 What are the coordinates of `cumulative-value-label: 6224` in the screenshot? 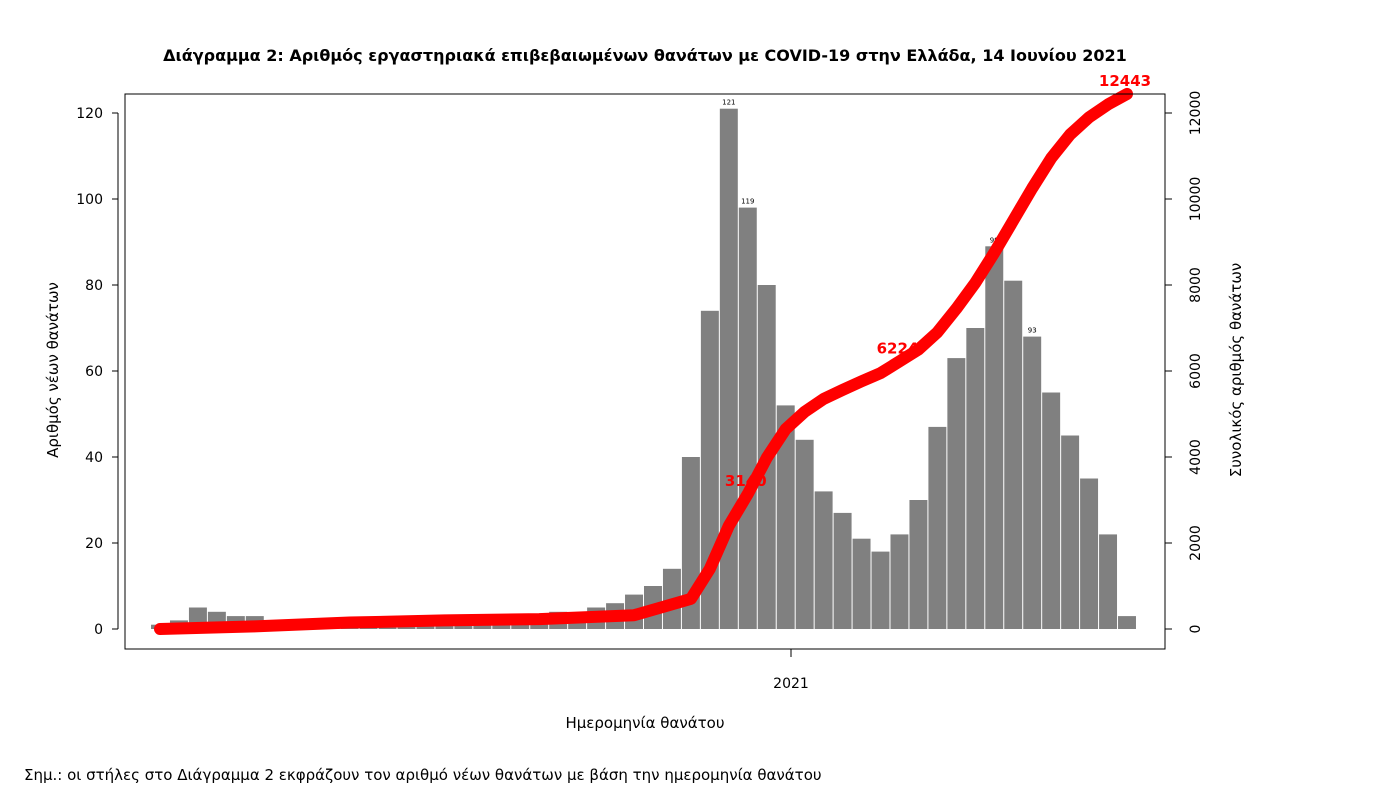 It's located at (898, 348).